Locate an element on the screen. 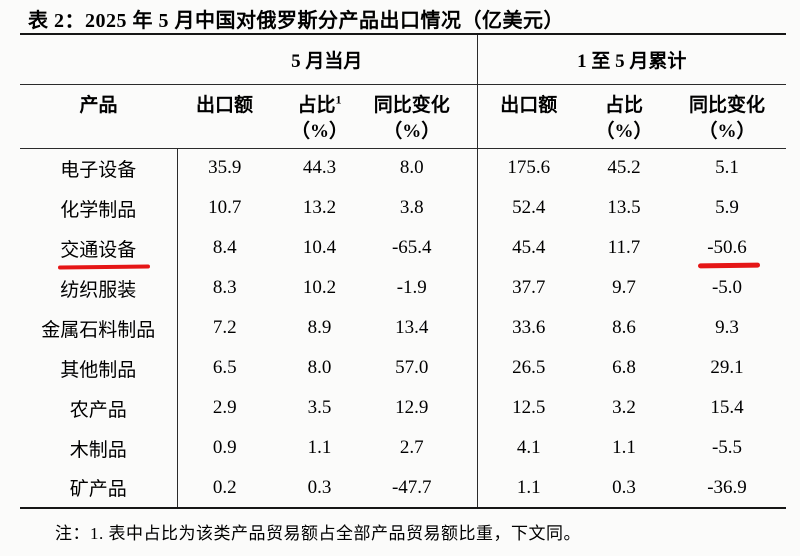 This screenshot has height=556, width=800. value-cell: 26.5 is located at coordinates (529, 367).